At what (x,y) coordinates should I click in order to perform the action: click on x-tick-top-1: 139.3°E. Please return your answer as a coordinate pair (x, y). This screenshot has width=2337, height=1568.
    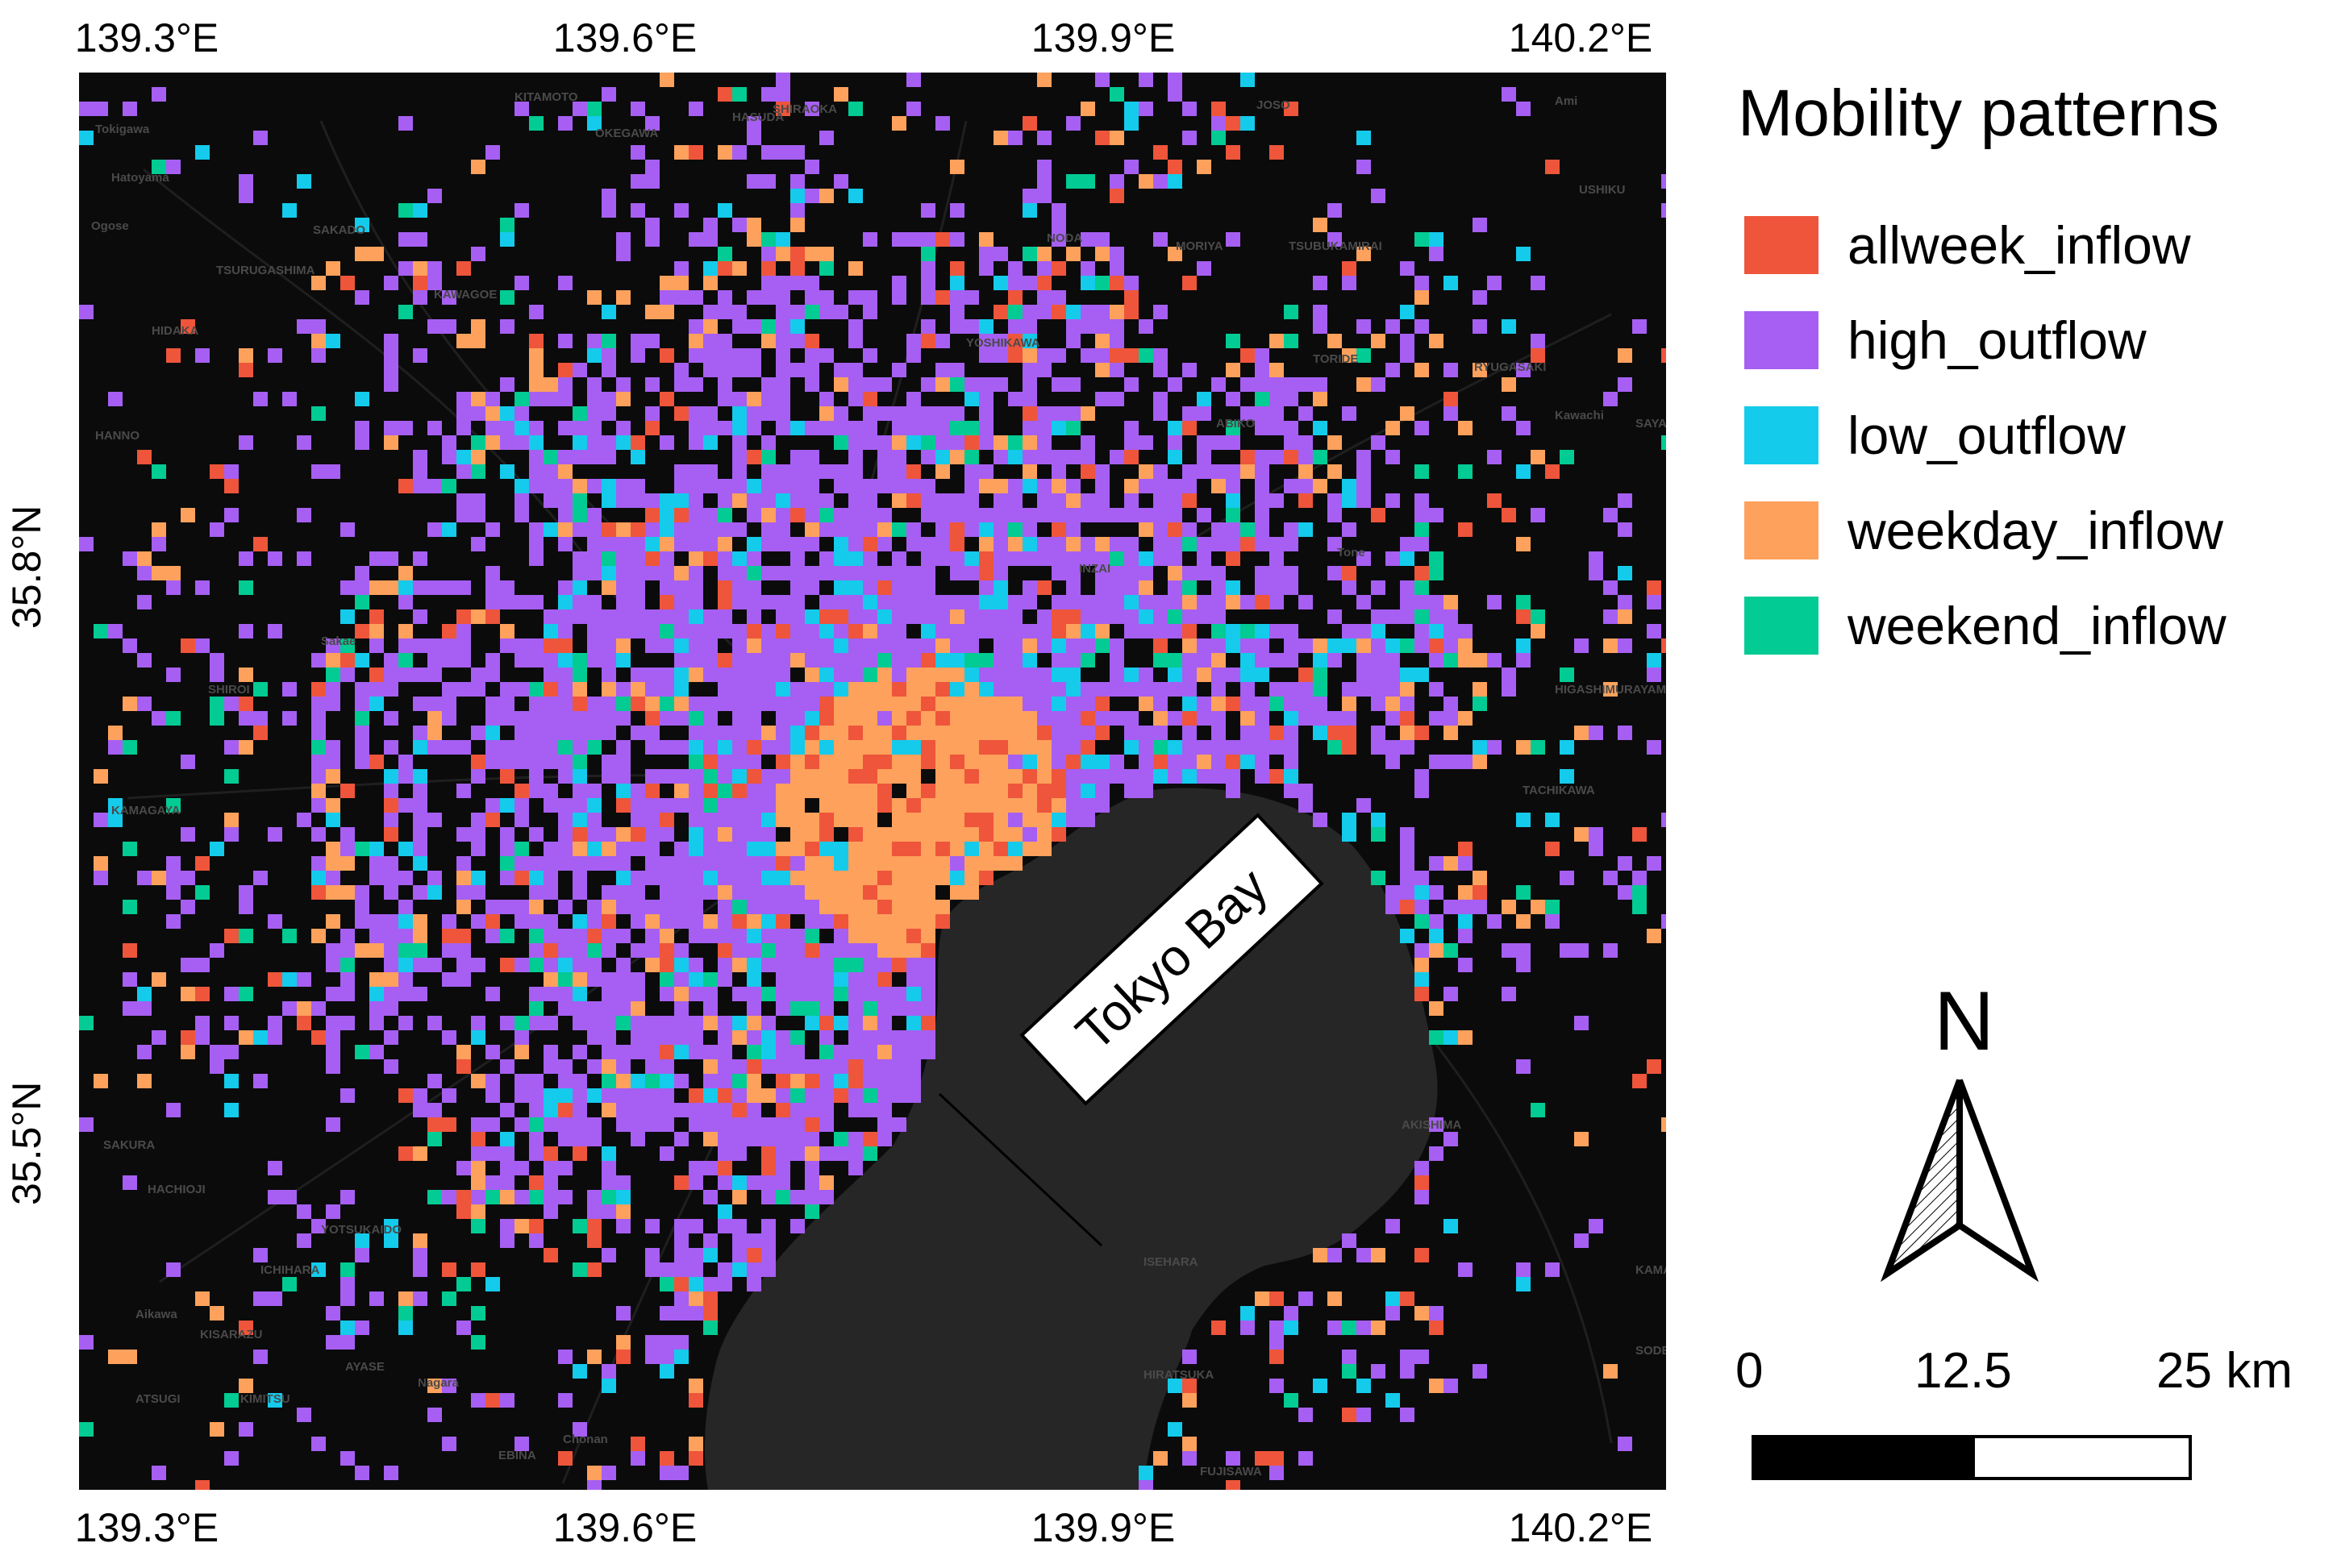
    Looking at the image, I should click on (146, 37).